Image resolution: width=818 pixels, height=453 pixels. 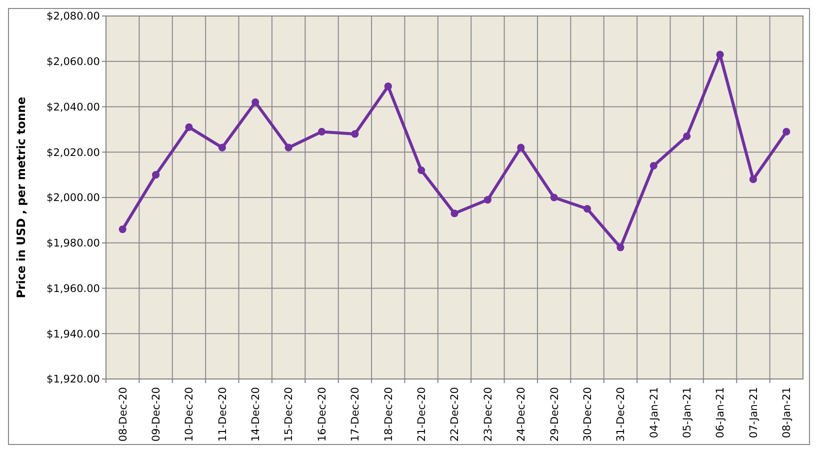 I want to click on x-tick-label: 10-Dec-20, so click(x=190, y=414).